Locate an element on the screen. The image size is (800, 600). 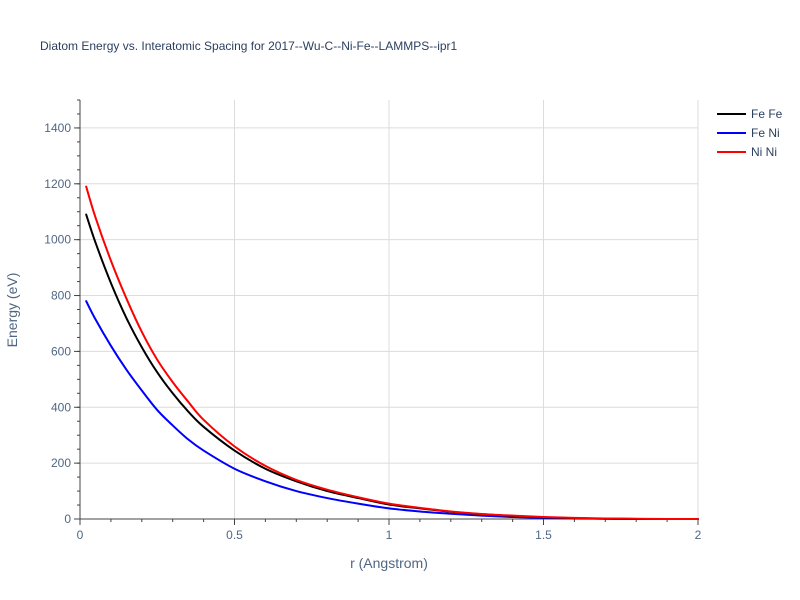
y-axis-title: Energy (eV) is located at coordinates (12, 310).